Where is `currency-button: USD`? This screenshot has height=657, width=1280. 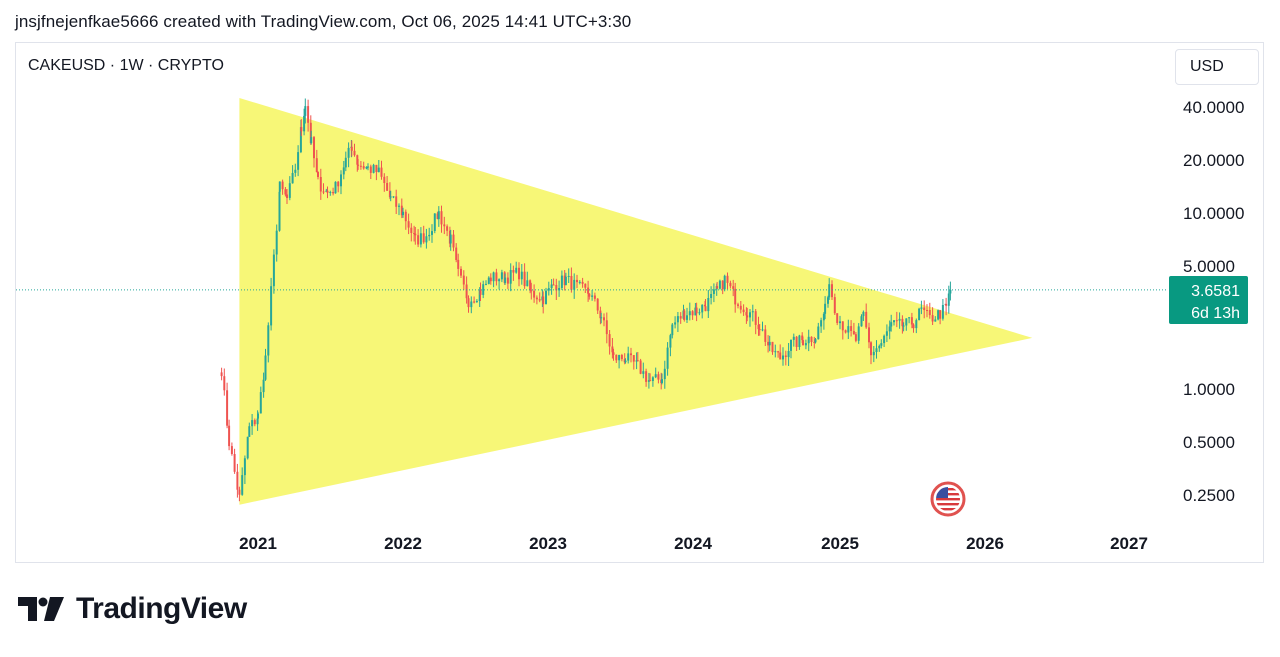 currency-button: USD is located at coordinates (1217, 67).